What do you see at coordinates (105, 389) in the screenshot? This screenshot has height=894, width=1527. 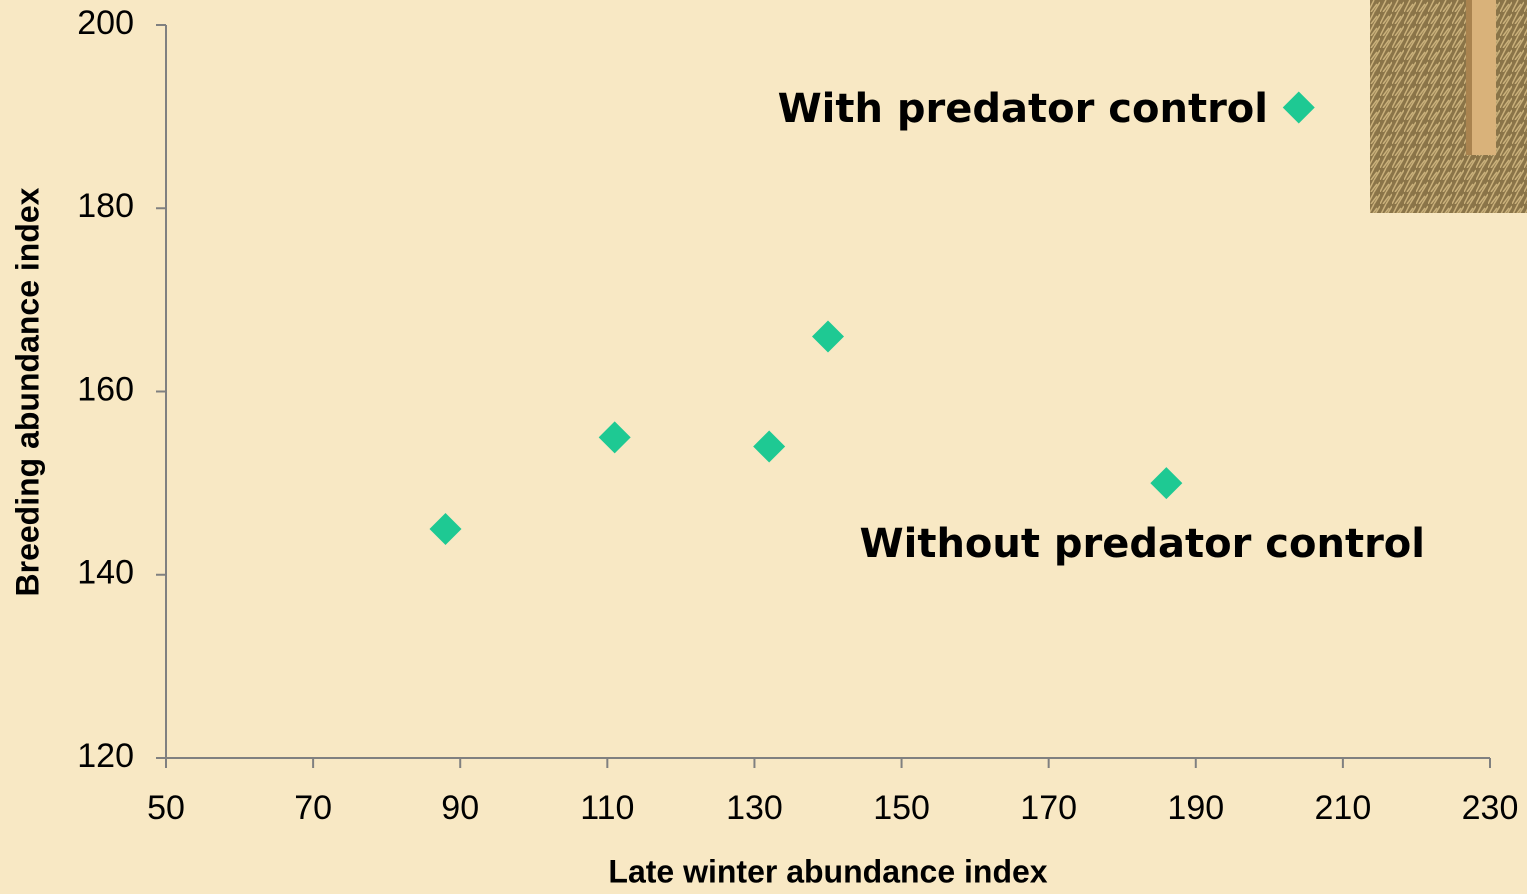 I see `y-tick-label: 160` at bounding box center [105, 389].